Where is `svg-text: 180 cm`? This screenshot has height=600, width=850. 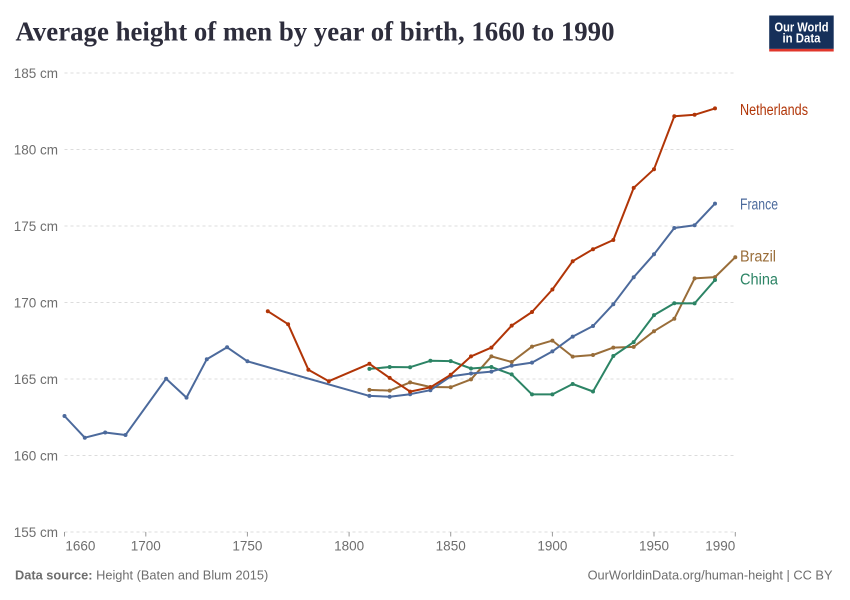
svg-text: 180 cm is located at coordinates (36, 149).